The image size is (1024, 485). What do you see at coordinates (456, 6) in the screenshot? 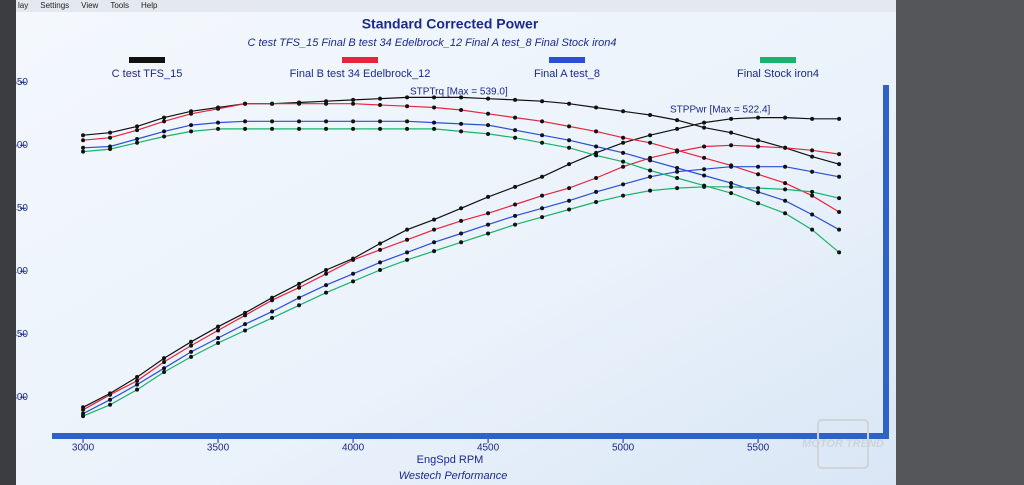
I see `menu-bar` at bounding box center [456, 6].